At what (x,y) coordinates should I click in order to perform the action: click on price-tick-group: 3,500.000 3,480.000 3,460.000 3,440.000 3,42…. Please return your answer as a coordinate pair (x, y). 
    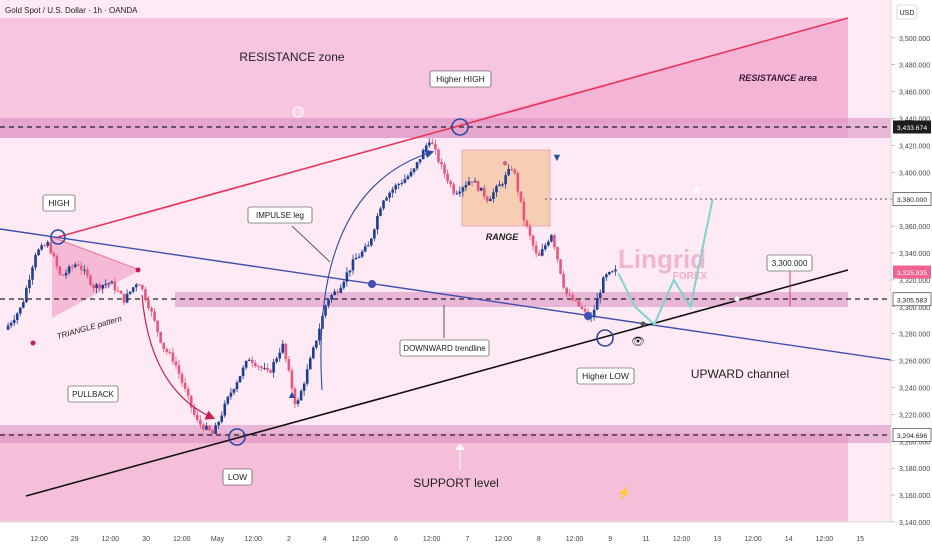
    Looking at the image, I should click on (910, 281).